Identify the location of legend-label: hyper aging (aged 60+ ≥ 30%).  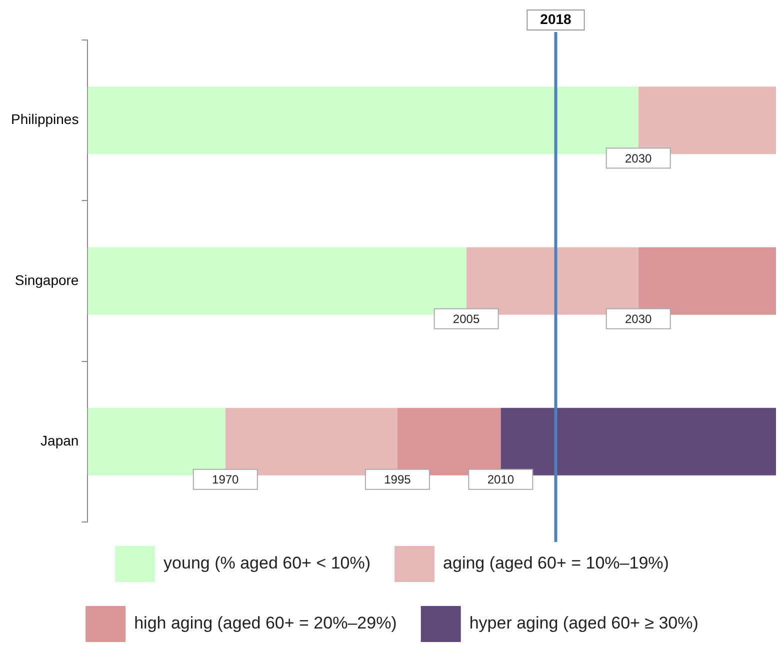
(583, 623).